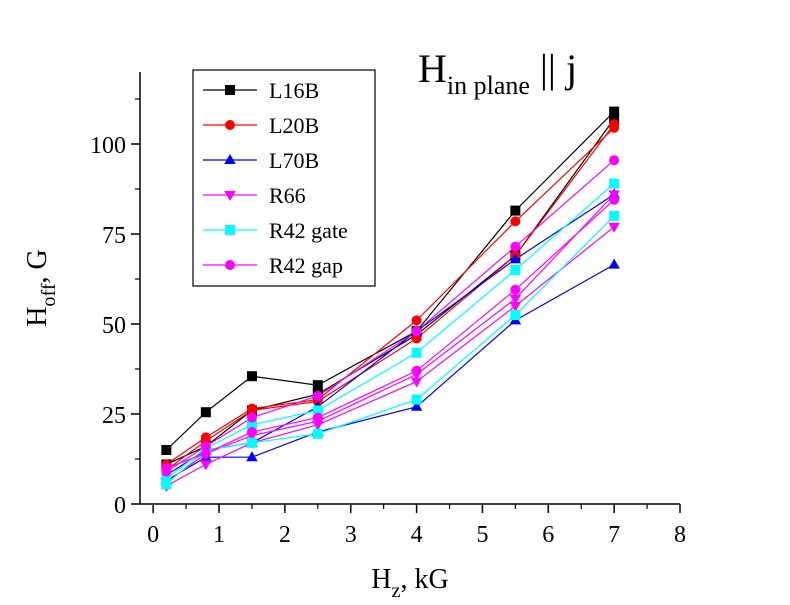 The height and width of the screenshot is (605, 790). I want to click on x-tick-label: 0, so click(153, 535).